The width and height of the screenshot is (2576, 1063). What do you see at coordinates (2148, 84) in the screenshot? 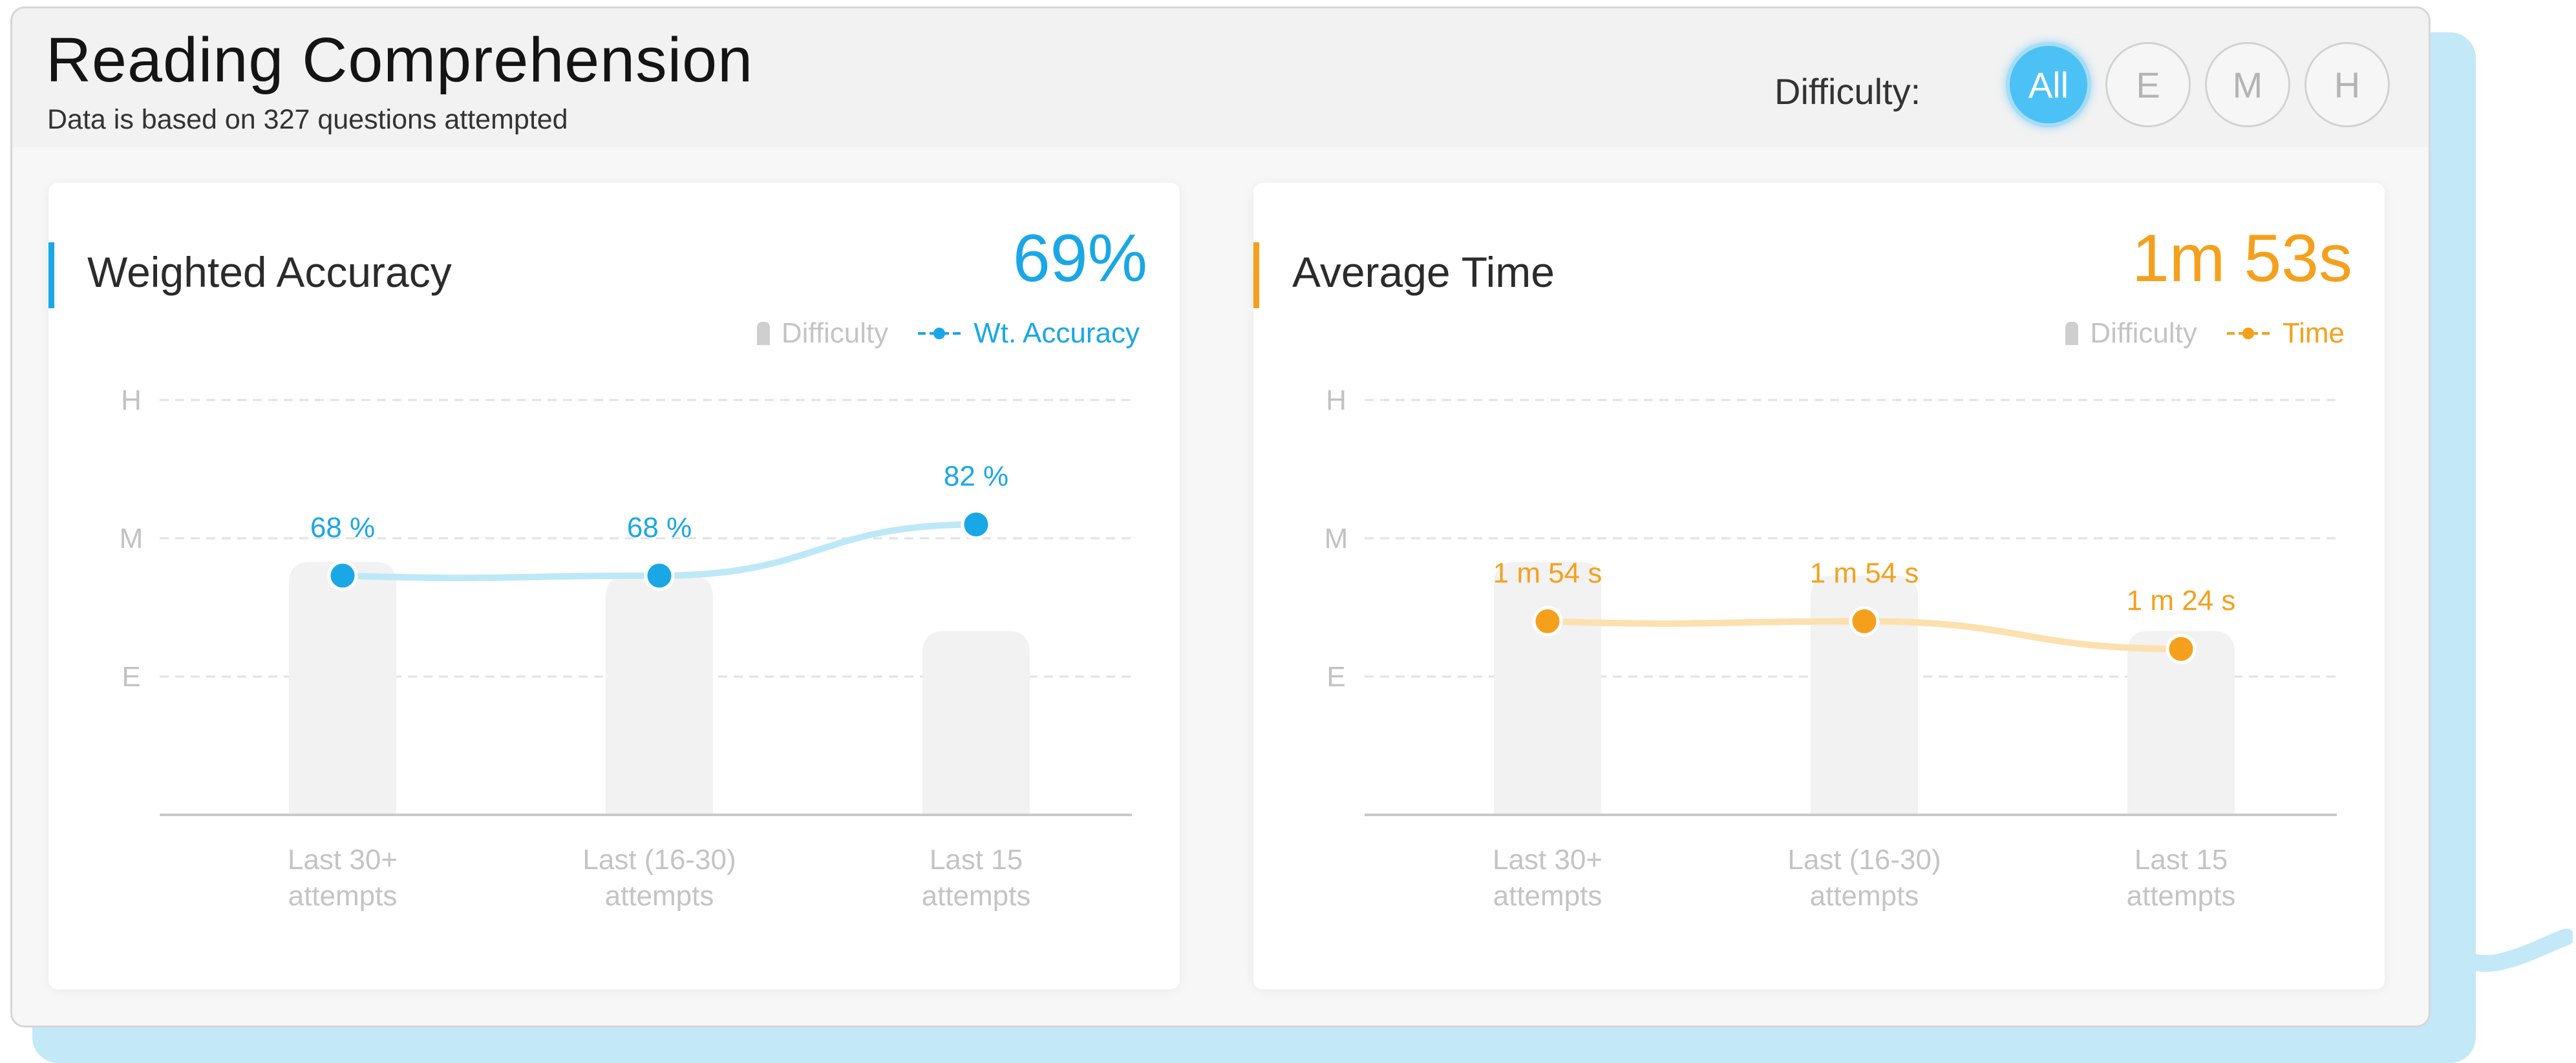
I see `difficulty-easy-button: E` at bounding box center [2148, 84].